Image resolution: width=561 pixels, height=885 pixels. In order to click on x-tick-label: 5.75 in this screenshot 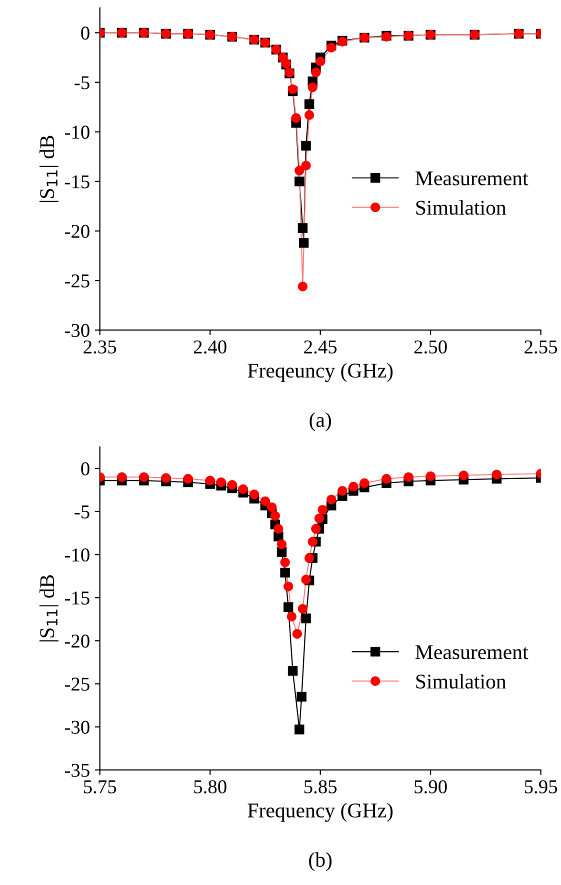, I will do `click(100, 787)`.